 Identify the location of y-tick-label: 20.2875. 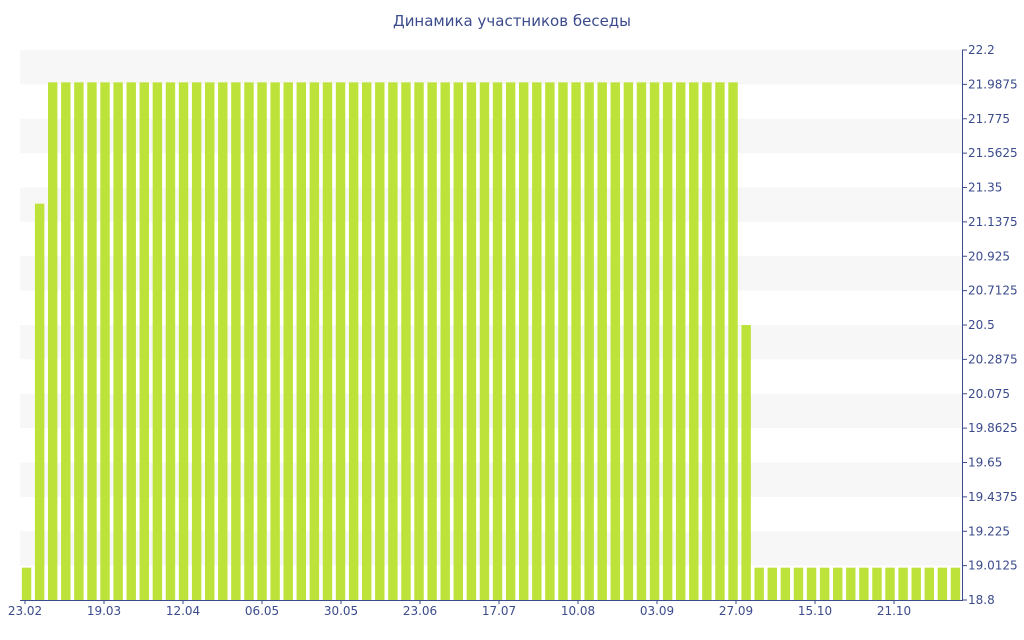
(993, 359).